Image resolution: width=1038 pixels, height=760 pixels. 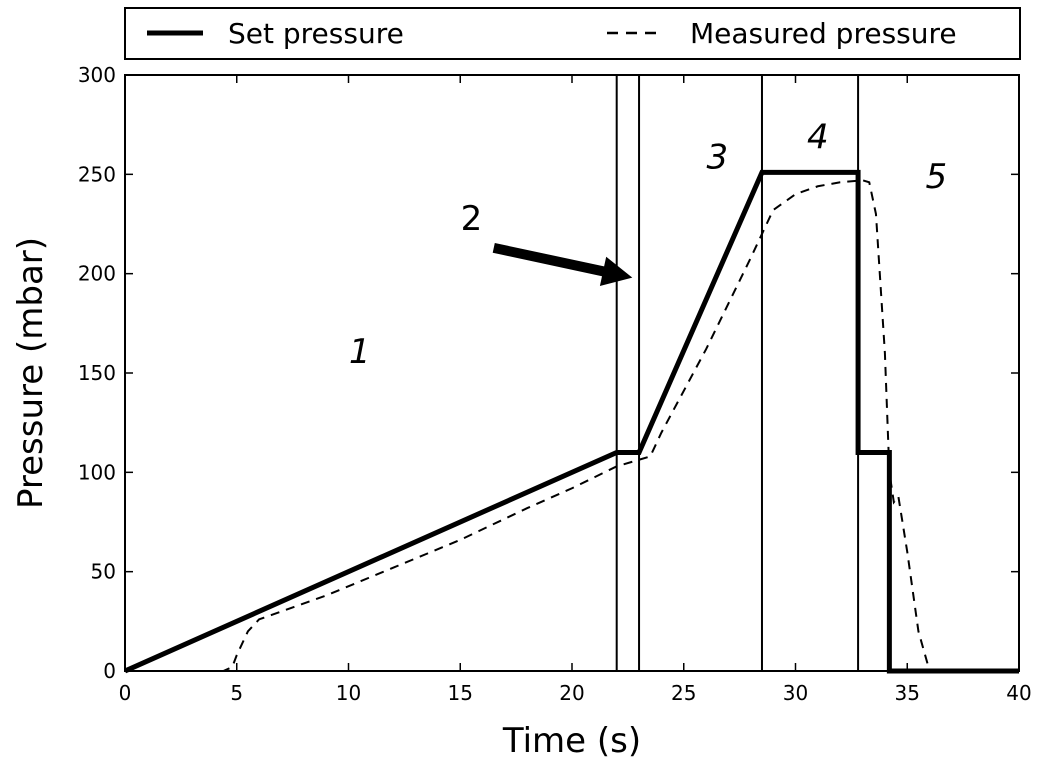 What do you see at coordinates (936, 177) in the screenshot?
I see `region-label-5: 5` at bounding box center [936, 177].